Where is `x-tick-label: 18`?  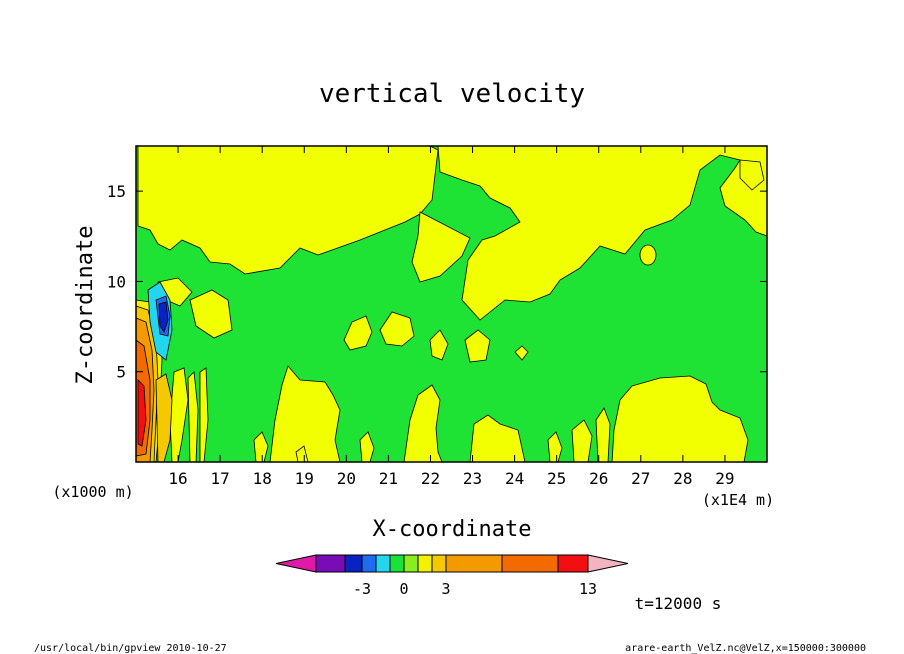
x-tick-label: 18 is located at coordinates (262, 478).